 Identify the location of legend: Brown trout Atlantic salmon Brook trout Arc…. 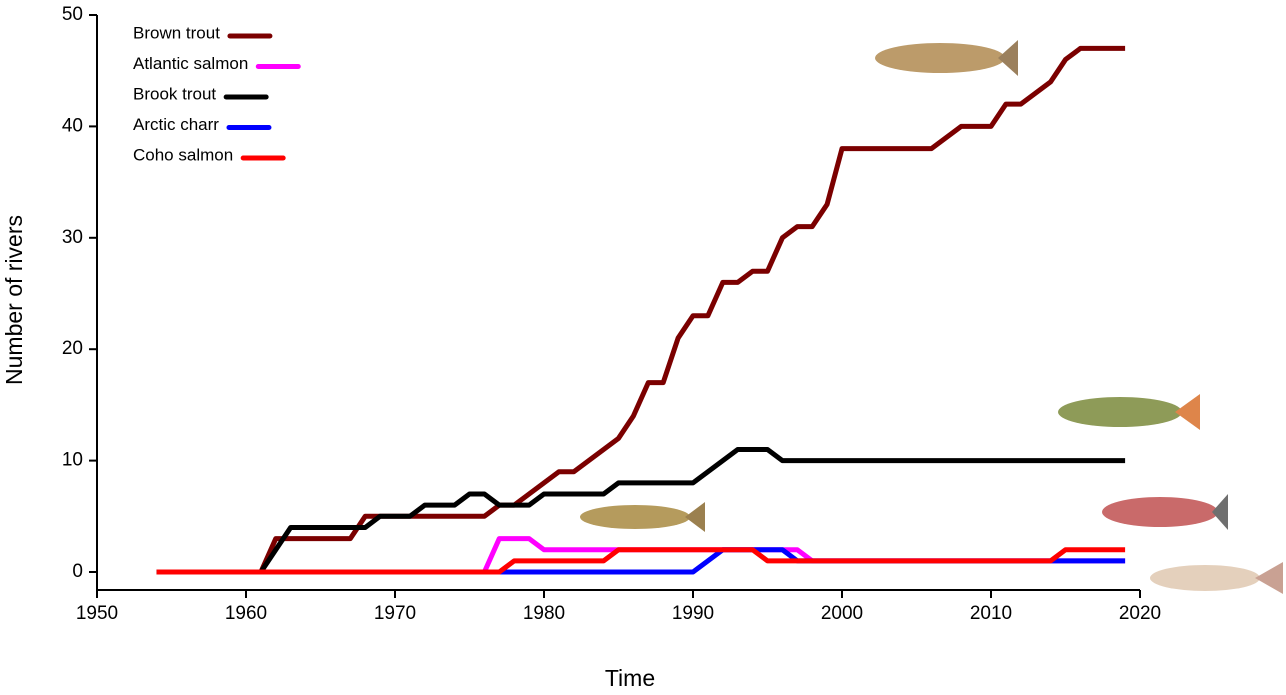
(217, 93).